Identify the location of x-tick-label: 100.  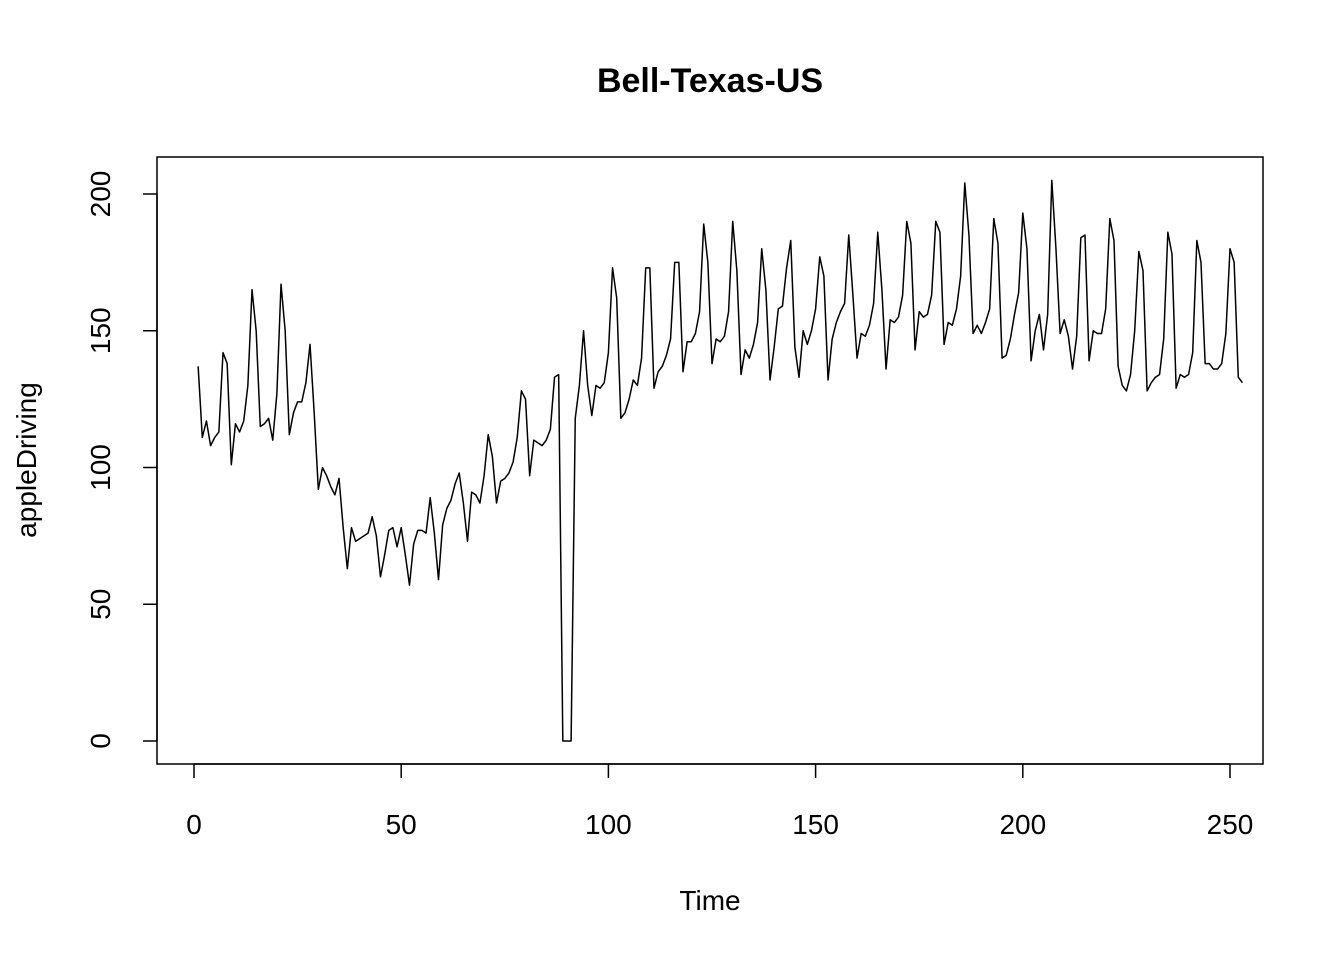
(608, 824).